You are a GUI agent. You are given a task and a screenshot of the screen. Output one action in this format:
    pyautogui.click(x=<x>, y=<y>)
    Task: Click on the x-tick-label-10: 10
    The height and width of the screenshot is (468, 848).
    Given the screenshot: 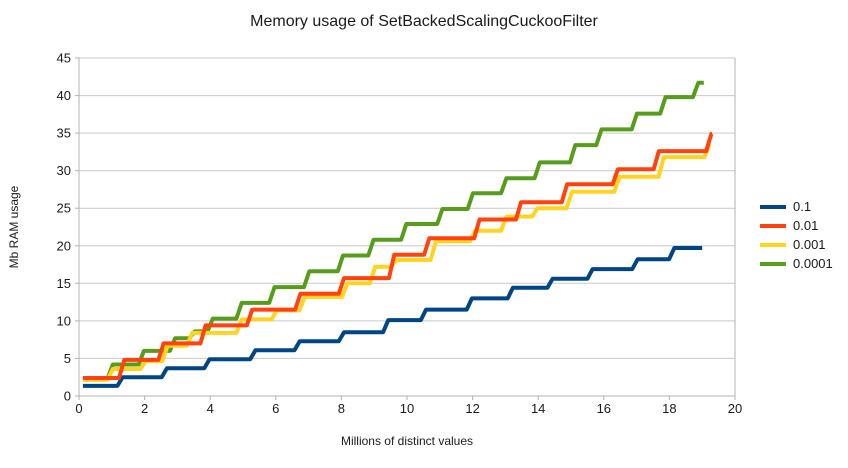 What is the action you would take?
    pyautogui.click(x=407, y=408)
    